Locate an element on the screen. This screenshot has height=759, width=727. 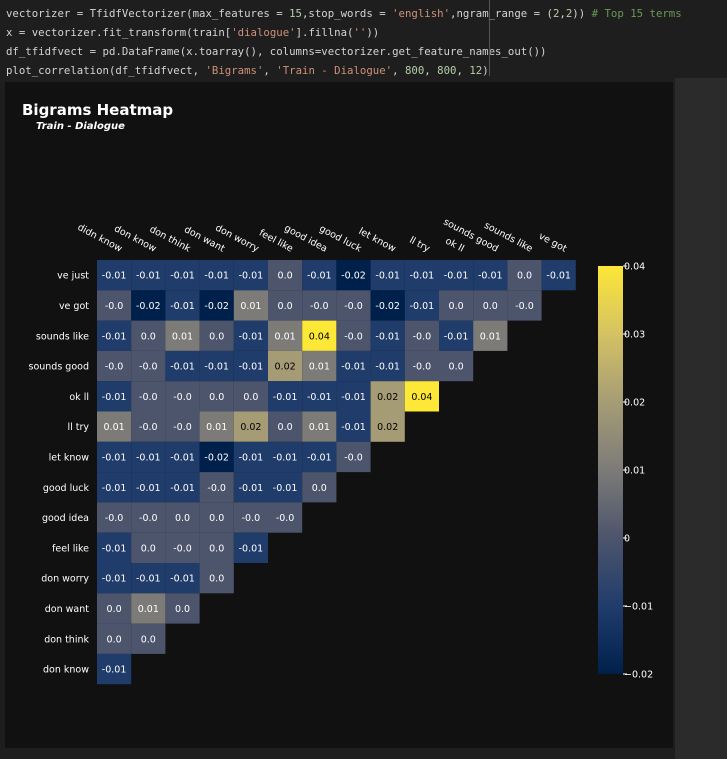
cell-value-label: 0.04 is located at coordinates (319, 336).